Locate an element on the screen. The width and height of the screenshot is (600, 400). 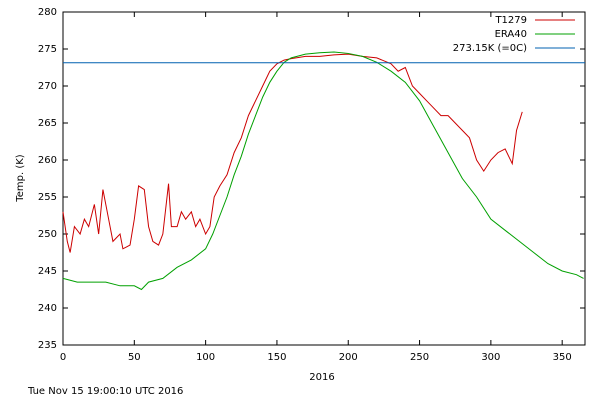
y-tick-label: 255 is located at coordinates (47, 197).